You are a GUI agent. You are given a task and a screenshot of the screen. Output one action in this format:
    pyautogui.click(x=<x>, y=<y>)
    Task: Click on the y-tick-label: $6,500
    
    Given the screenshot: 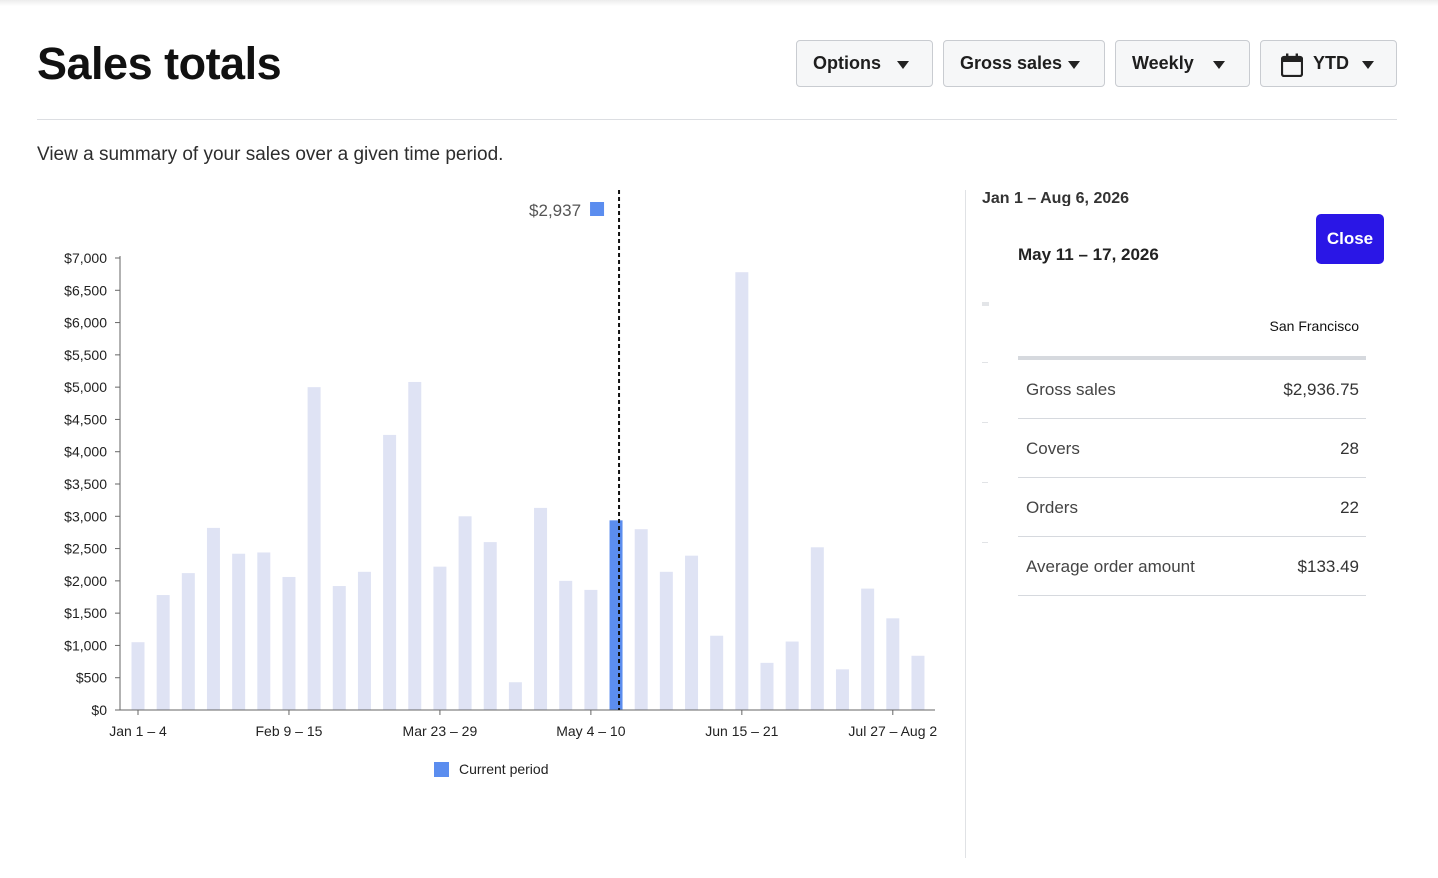 What is the action you would take?
    pyautogui.click(x=85, y=290)
    